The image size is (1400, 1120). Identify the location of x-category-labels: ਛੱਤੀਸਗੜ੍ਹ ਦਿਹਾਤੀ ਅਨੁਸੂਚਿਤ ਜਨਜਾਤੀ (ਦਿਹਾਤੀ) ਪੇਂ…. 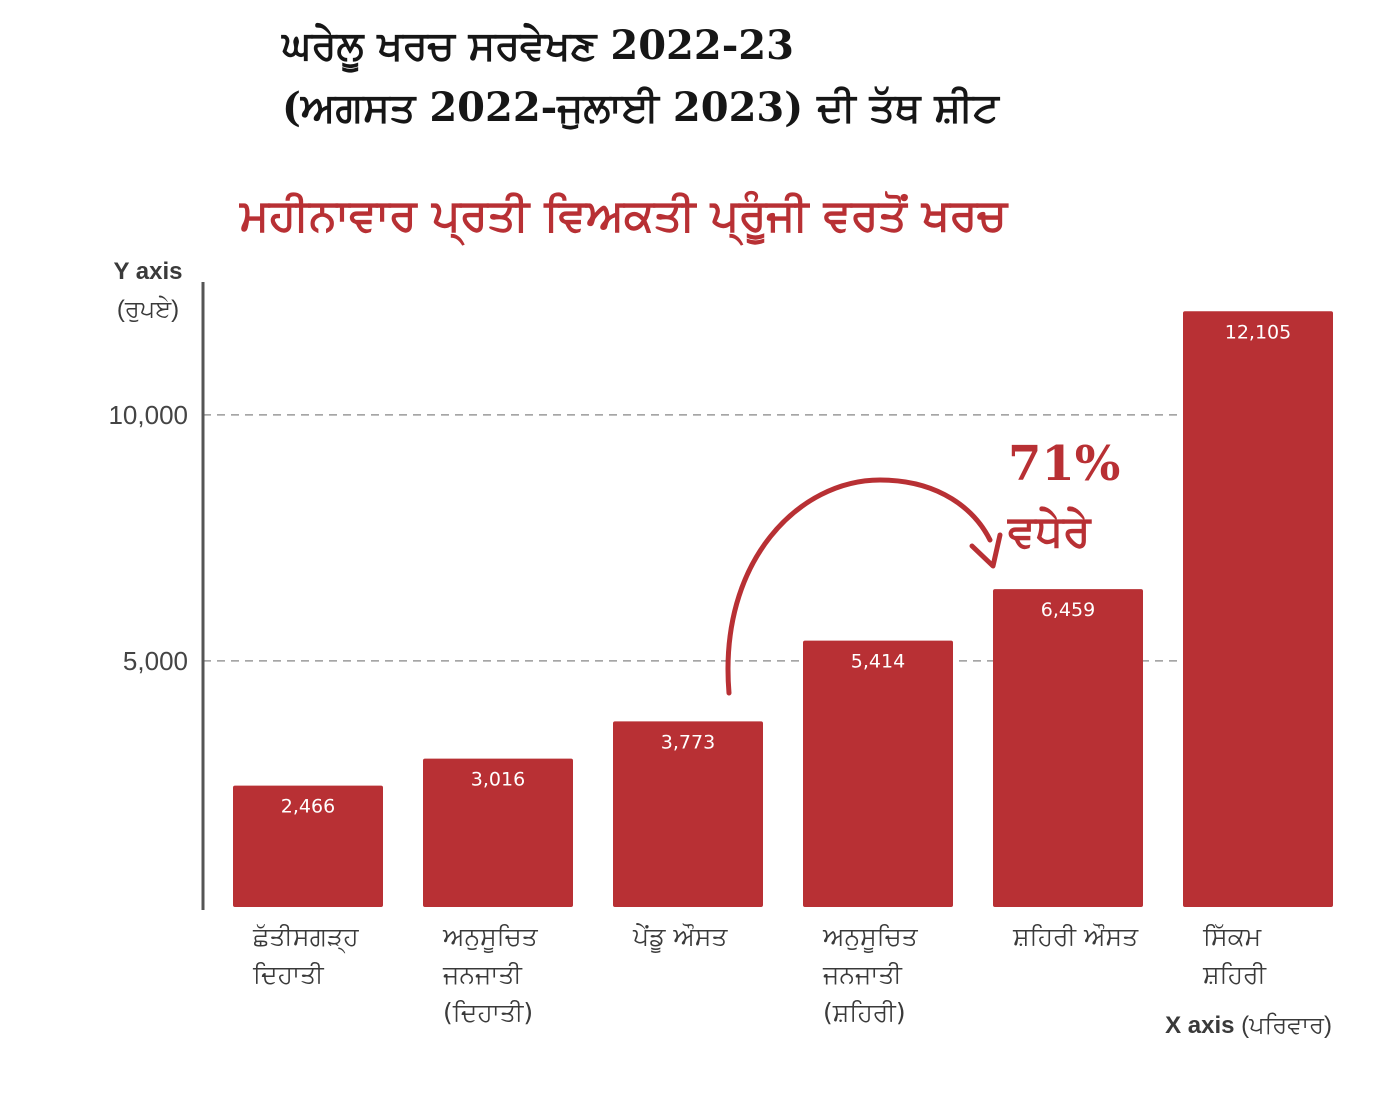
(760, 974).